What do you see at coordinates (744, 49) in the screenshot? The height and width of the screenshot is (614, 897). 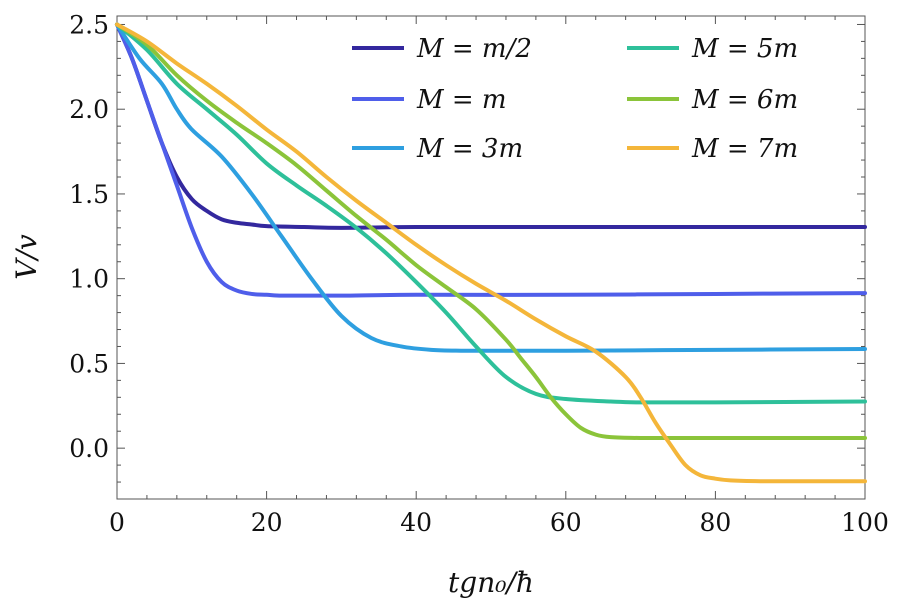 I see `legend-label-4: M = 5m` at bounding box center [744, 49].